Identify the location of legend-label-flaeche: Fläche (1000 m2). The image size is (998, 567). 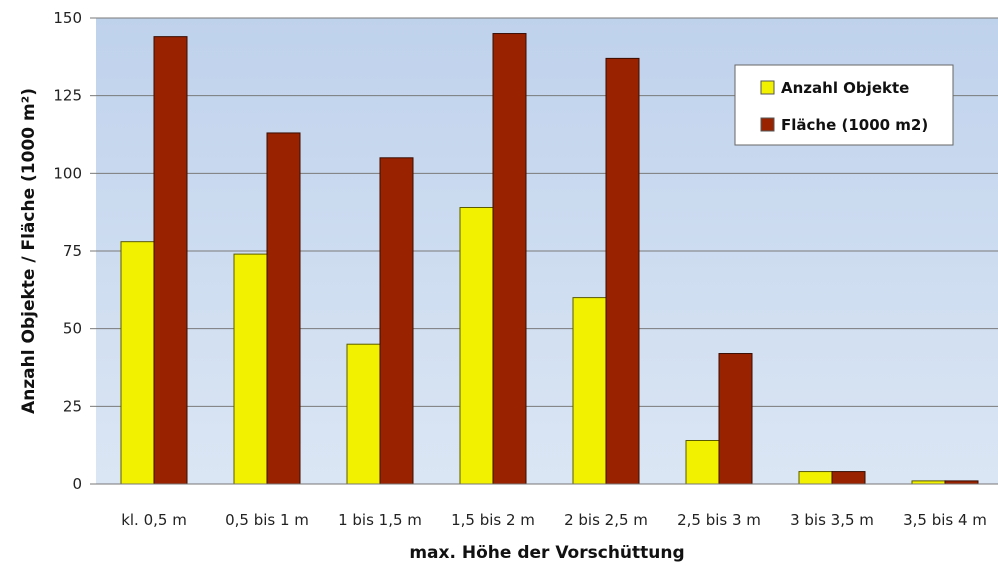
(854, 125).